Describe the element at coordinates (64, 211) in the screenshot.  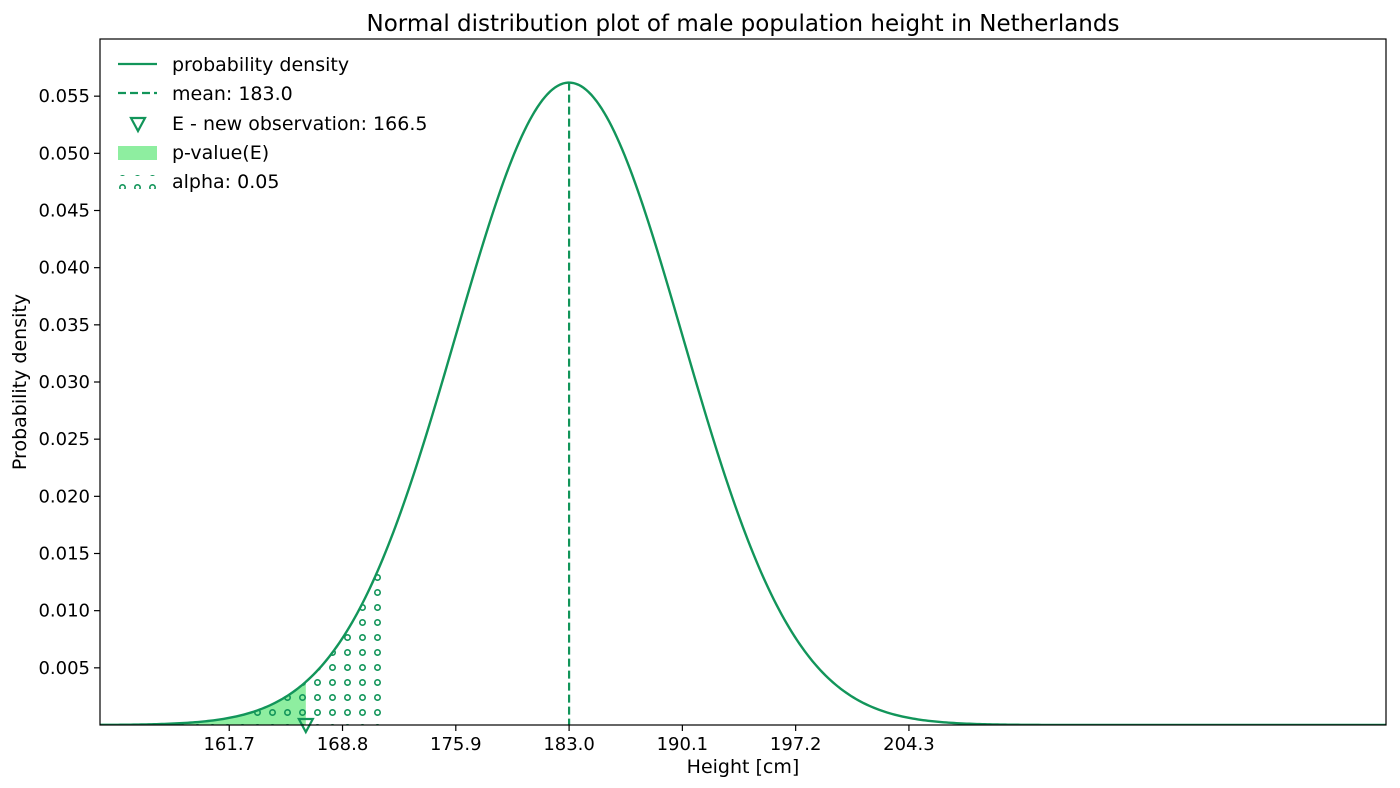
I see `y-tick-label: 0.045` at that location.